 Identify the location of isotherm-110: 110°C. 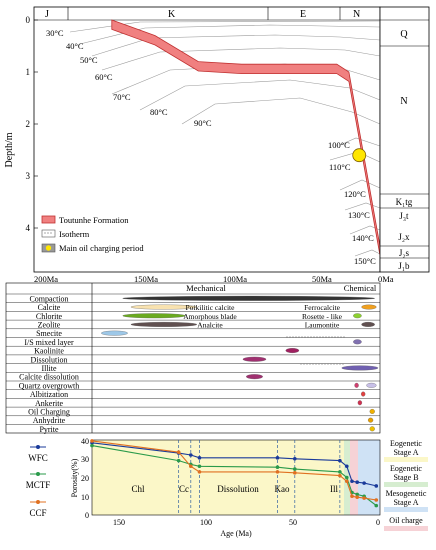
(340, 167).